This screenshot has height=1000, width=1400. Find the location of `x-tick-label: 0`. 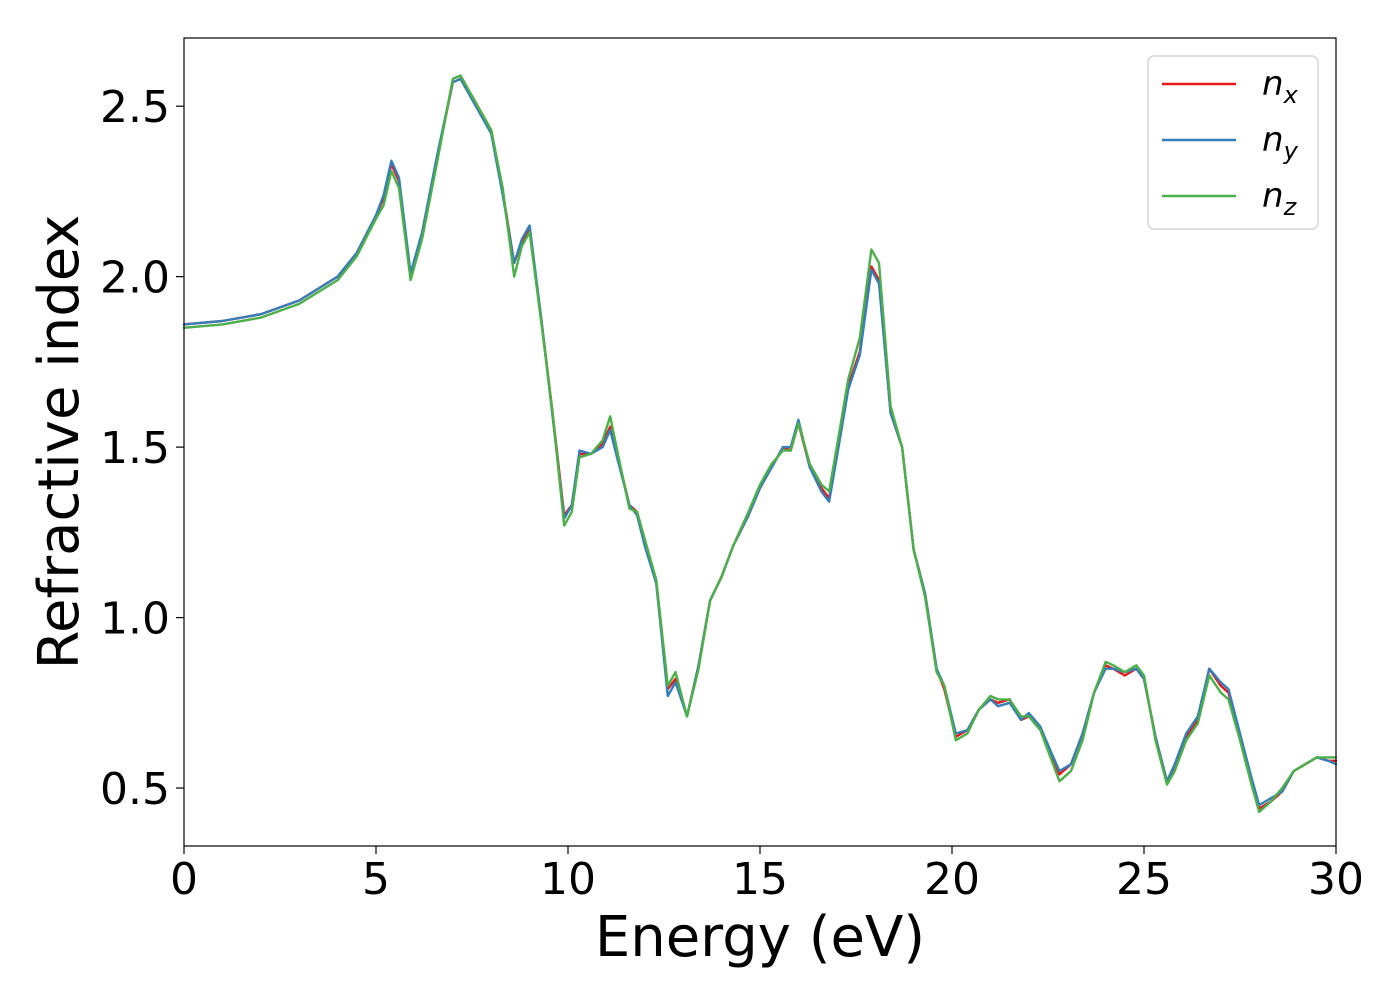

x-tick-label: 0 is located at coordinates (184, 879).